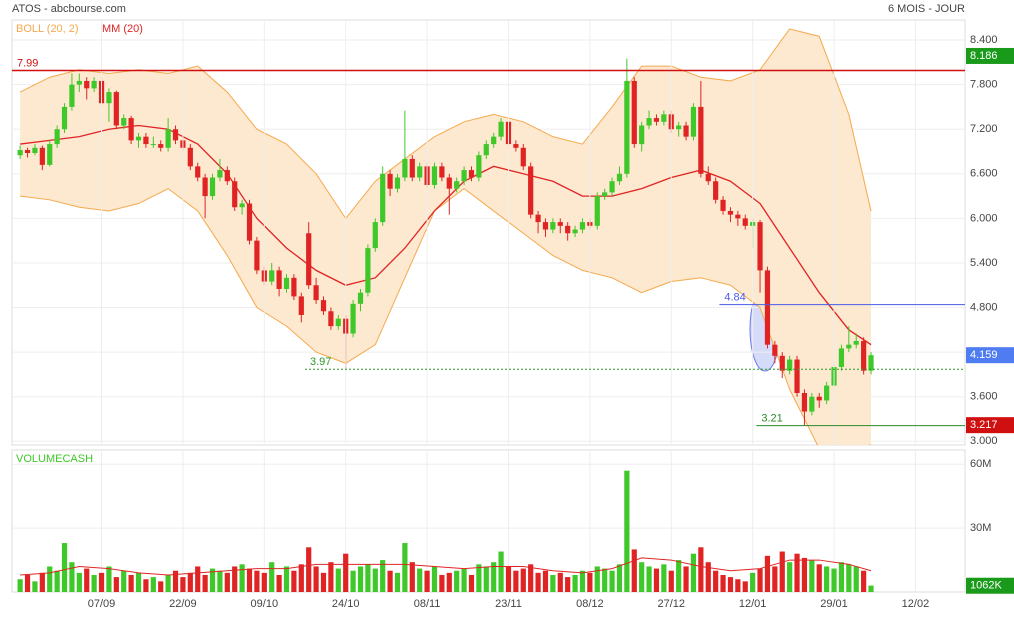 The image size is (1014, 619). I want to click on volume-ma-line, so click(446, 566).